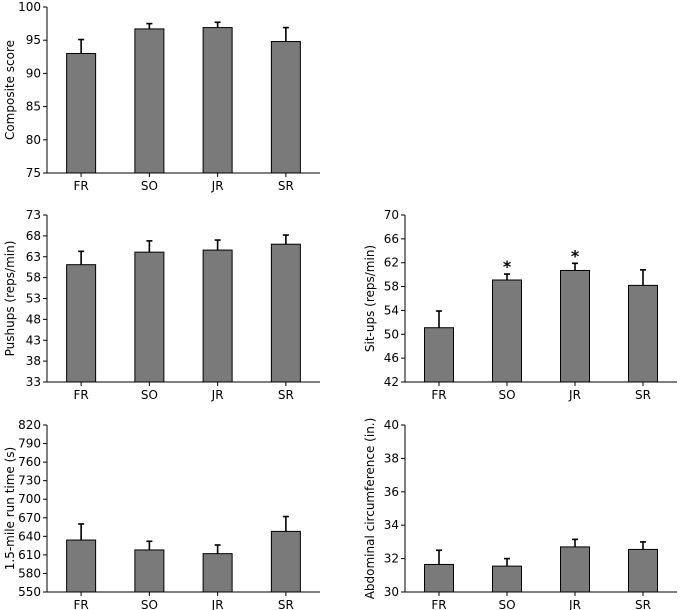 The width and height of the screenshot is (685, 610). I want to click on chart-composite: 75 80 85 90 95 100 Composite score FR SO JR SR, so click(161, 96).